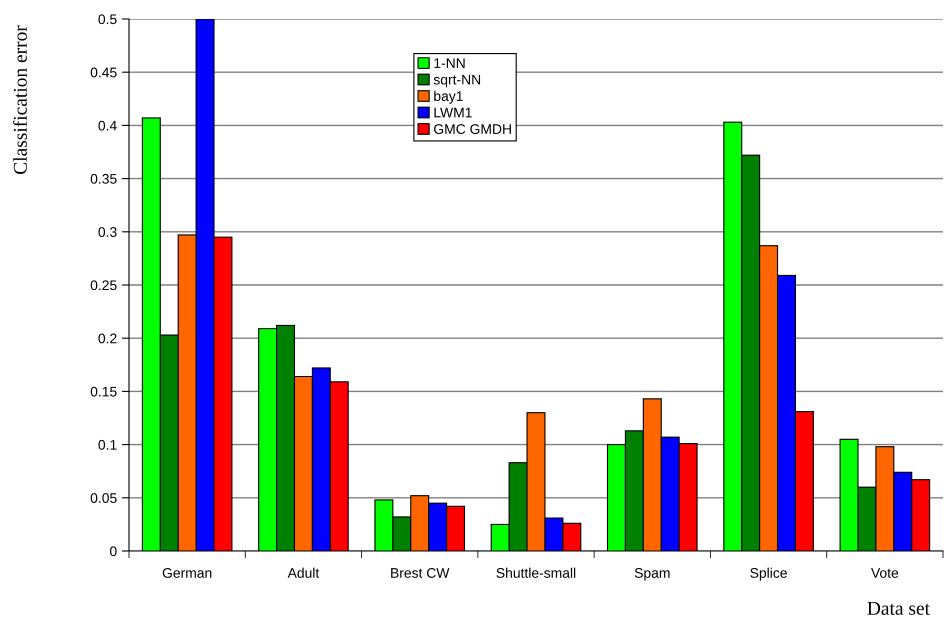 This screenshot has width=949, height=626. Describe the element at coordinates (103, 73) in the screenshot. I see `y-tick-label: 0.45` at that location.